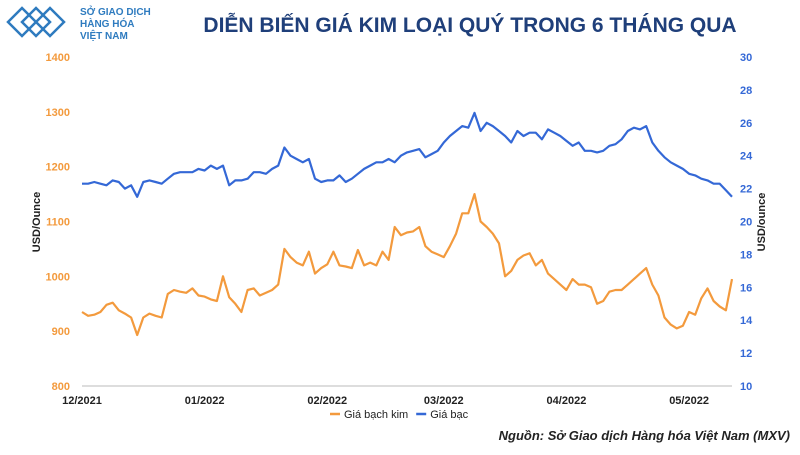 The height and width of the screenshot is (455, 800). I want to click on y2-tick-label: 12, so click(746, 354).